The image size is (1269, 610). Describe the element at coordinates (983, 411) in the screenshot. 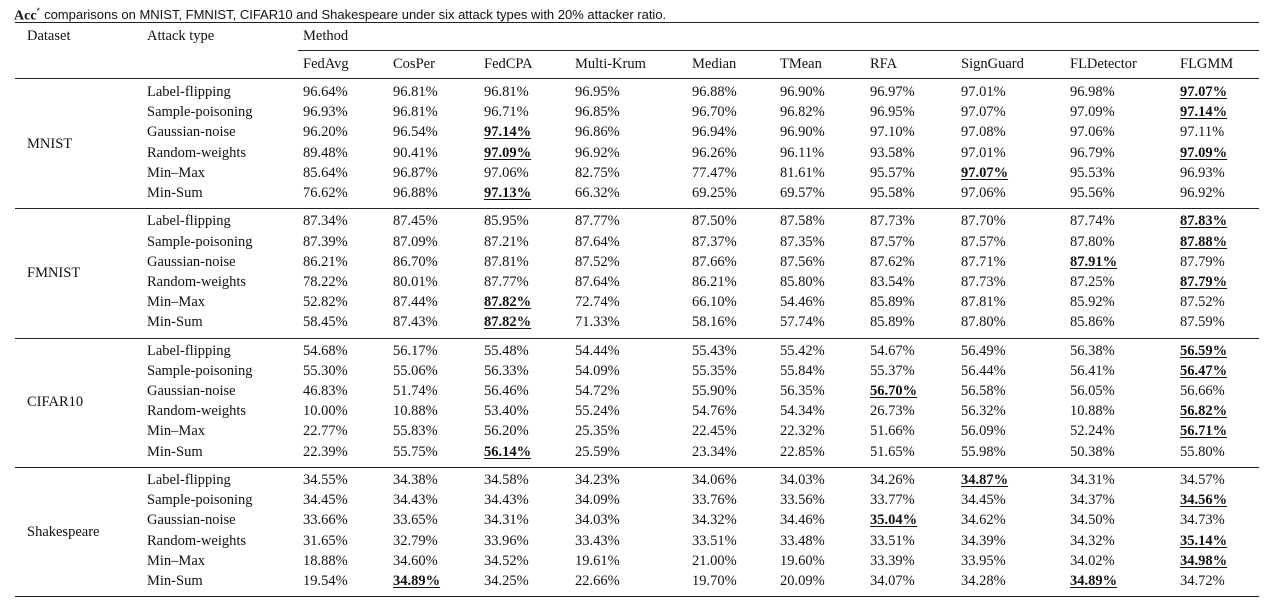

I see `cell-value: 56.32%` at that location.